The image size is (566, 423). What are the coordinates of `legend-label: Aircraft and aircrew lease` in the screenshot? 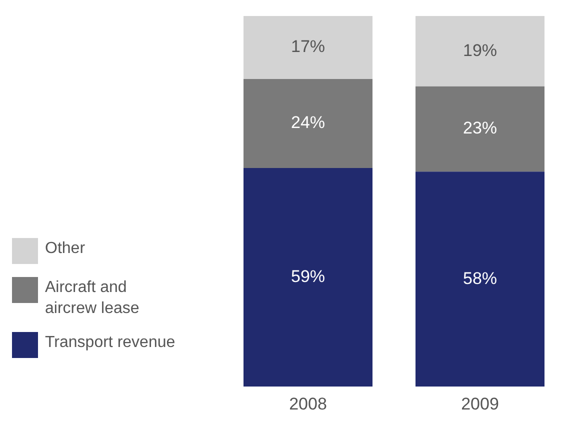 It's located at (92, 298).